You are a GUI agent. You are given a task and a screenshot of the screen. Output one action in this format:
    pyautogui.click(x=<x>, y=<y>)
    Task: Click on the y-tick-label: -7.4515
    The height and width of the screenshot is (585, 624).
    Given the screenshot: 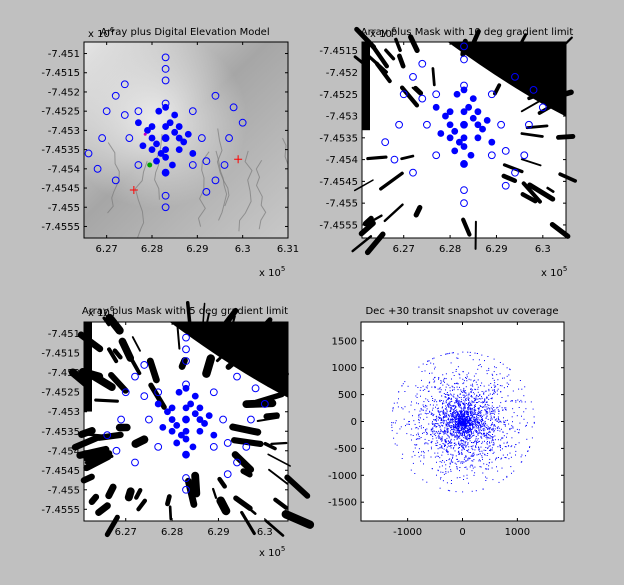 What is the action you would take?
    pyautogui.click(x=60, y=73)
    